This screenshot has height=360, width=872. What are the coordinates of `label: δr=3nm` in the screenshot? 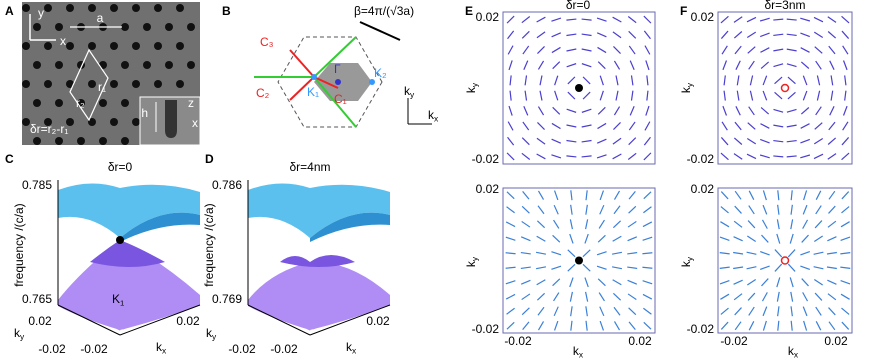 It's located at (784, 6).